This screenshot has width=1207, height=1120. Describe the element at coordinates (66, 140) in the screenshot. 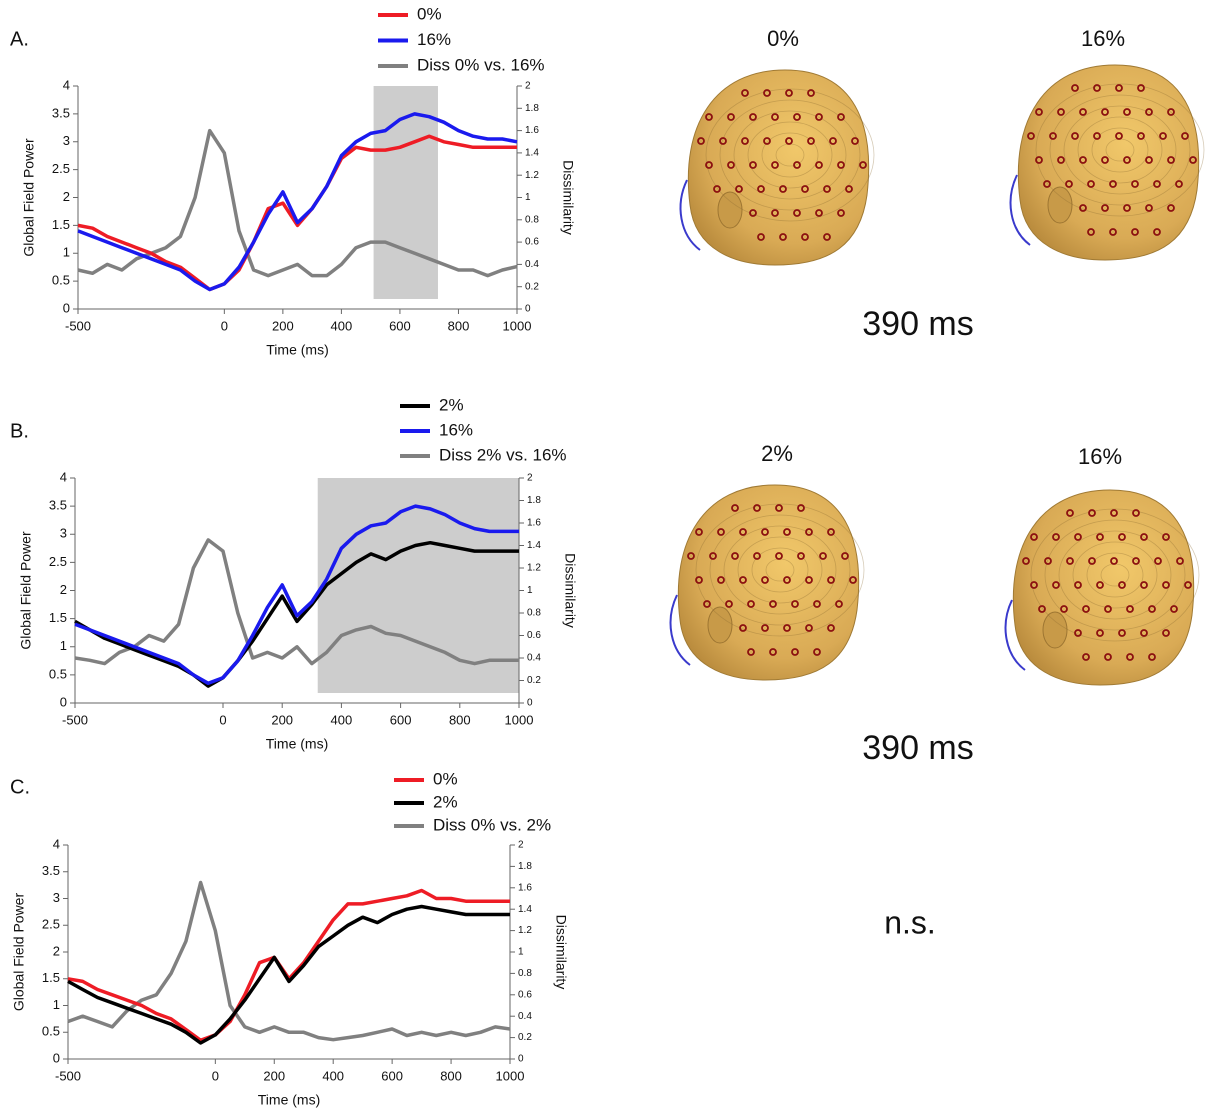

I see `y-tick-label: 3` at that location.